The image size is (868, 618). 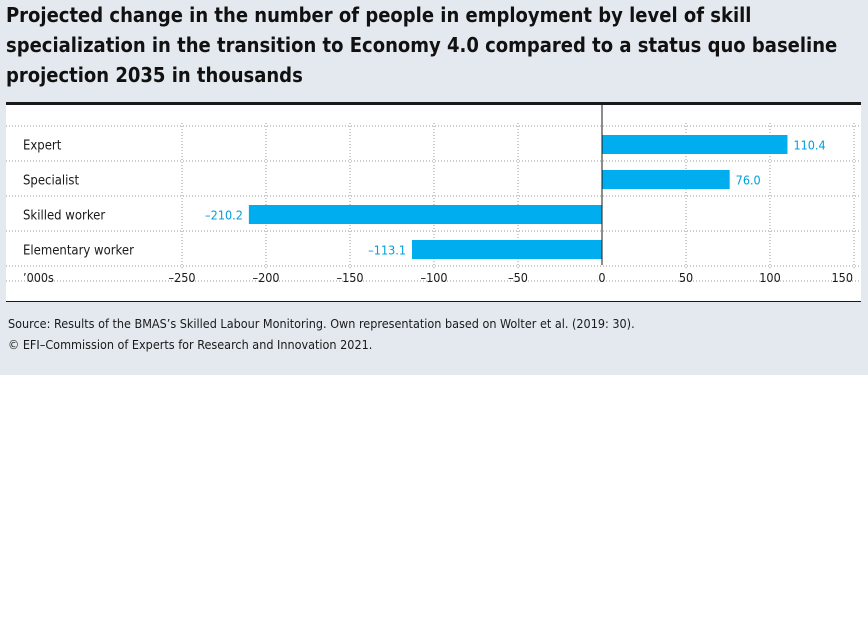 I want to click on x-tick-label: 100, so click(x=769, y=277).